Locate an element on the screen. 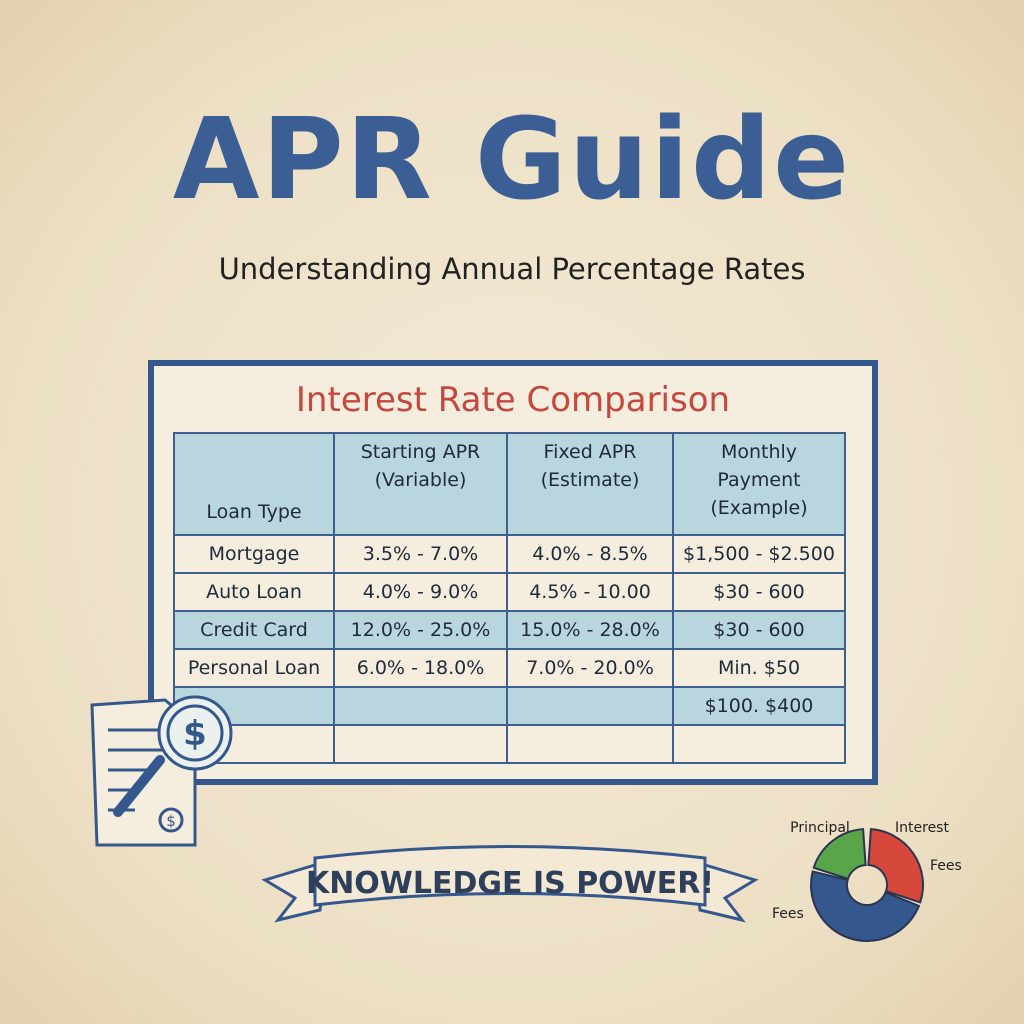 The height and width of the screenshot is (1024, 1024). title: APR Guide is located at coordinates (512, 160).